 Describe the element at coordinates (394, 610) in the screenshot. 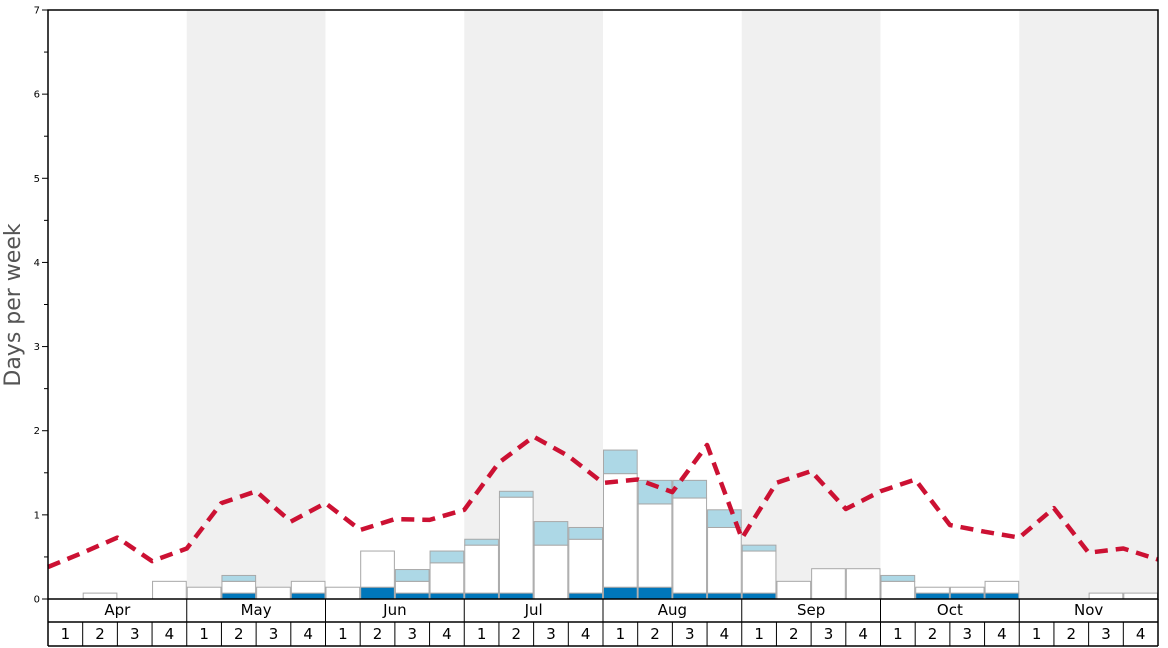

I see `month-label-jun: Jun` at that location.